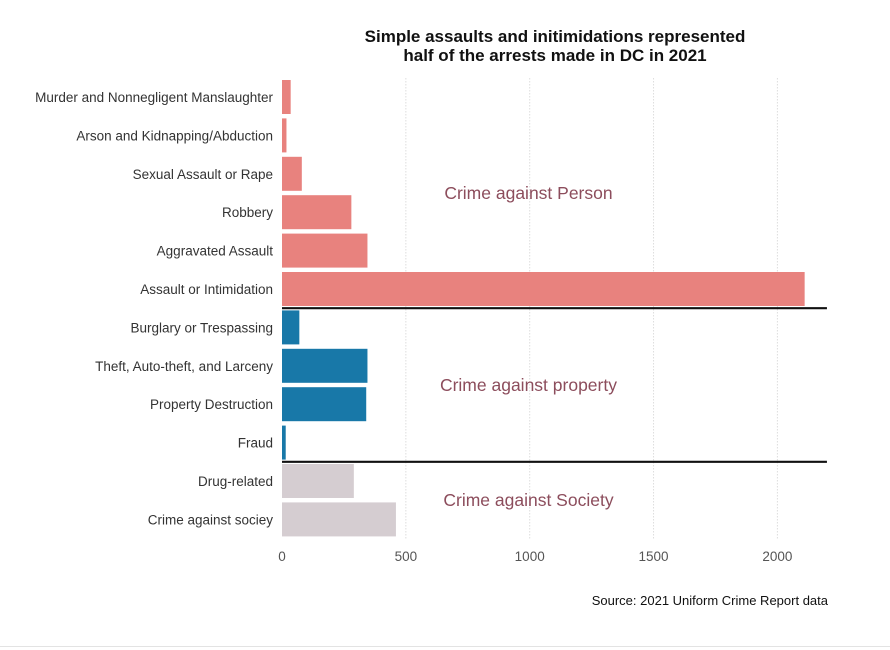  What do you see at coordinates (317, 212) in the screenshot?
I see `bar-robbery` at bounding box center [317, 212].